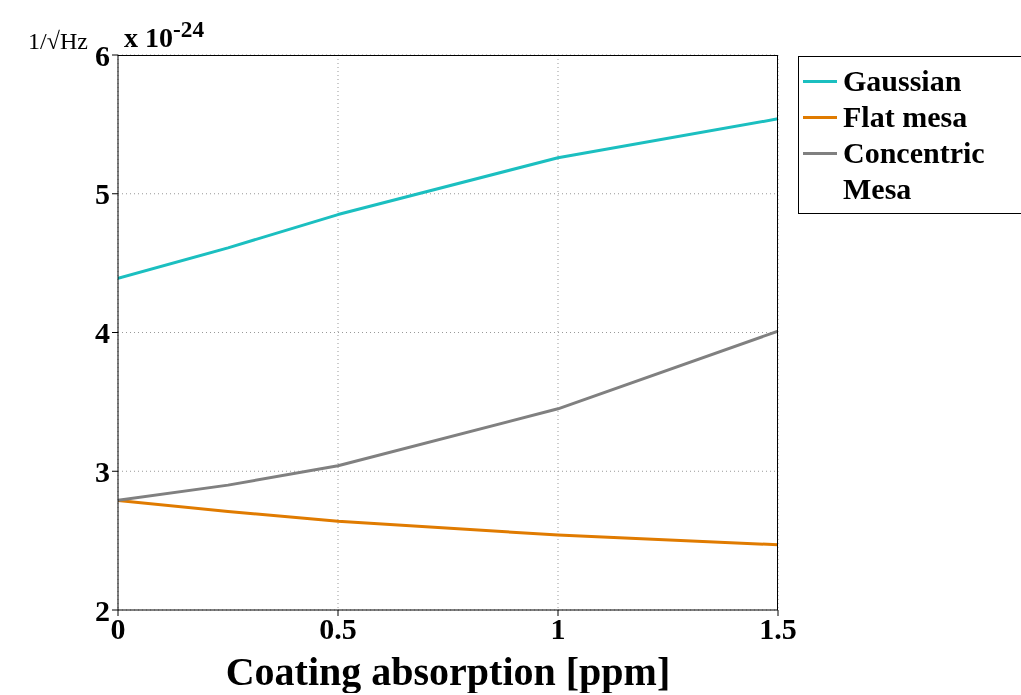  I want to click on y-tick-label: 6, so click(102, 55).